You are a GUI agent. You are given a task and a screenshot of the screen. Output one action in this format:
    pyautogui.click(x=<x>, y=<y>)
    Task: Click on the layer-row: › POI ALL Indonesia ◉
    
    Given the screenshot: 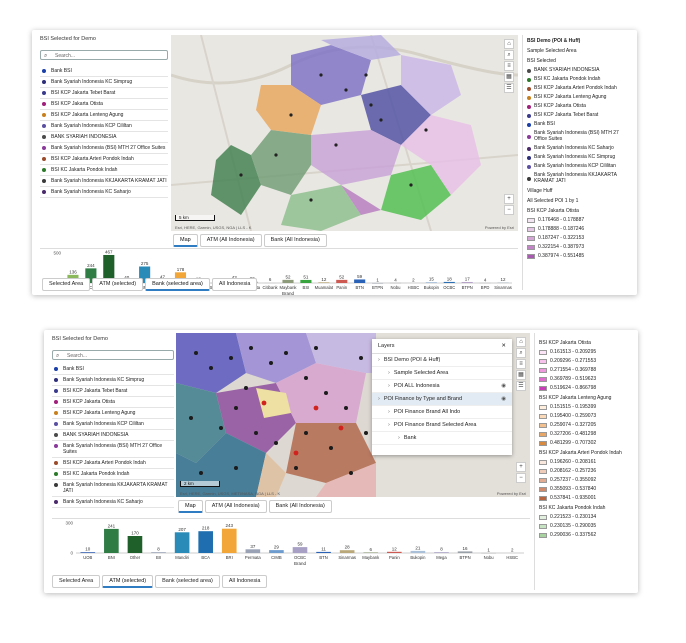 What is the action you would take?
    pyautogui.click(x=442, y=386)
    